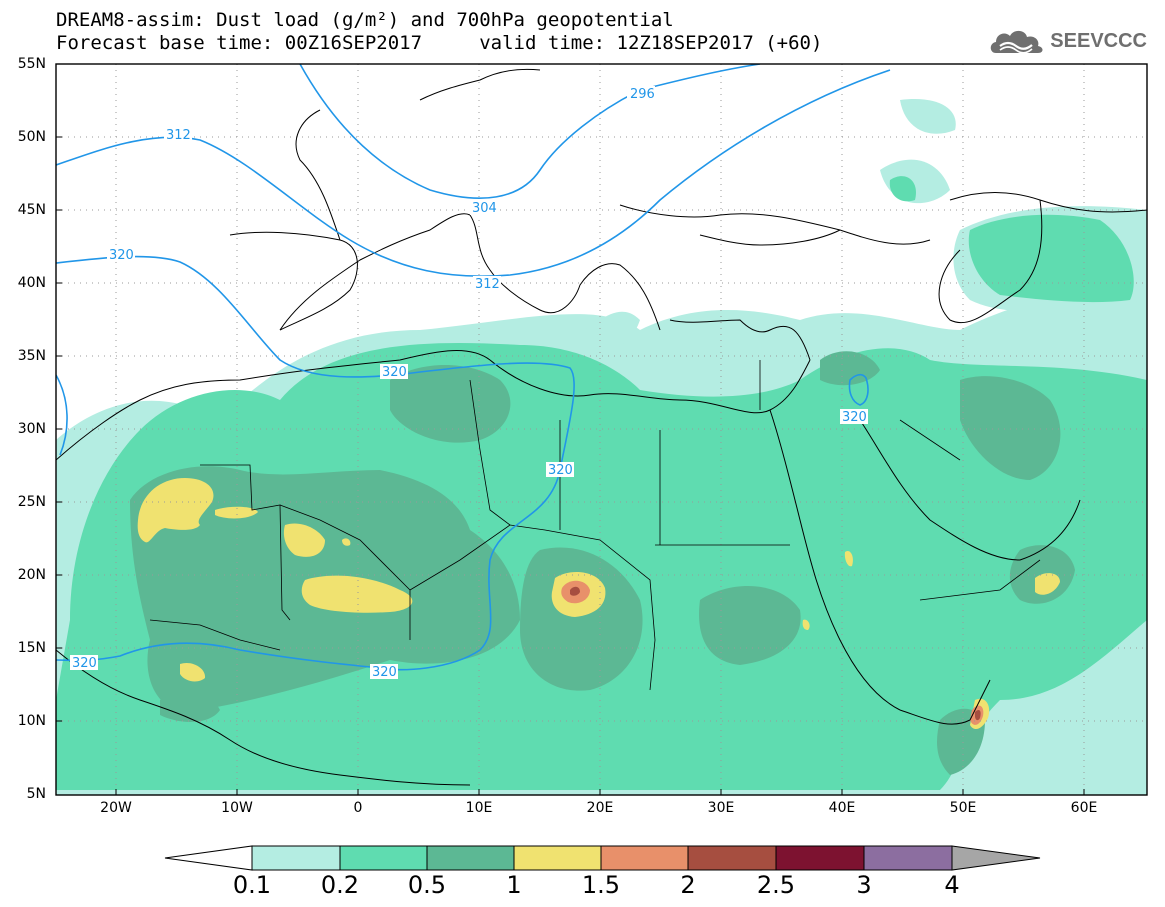 The image size is (1165, 907). I want to click on cloud-logo-icon, so click(1017, 42).